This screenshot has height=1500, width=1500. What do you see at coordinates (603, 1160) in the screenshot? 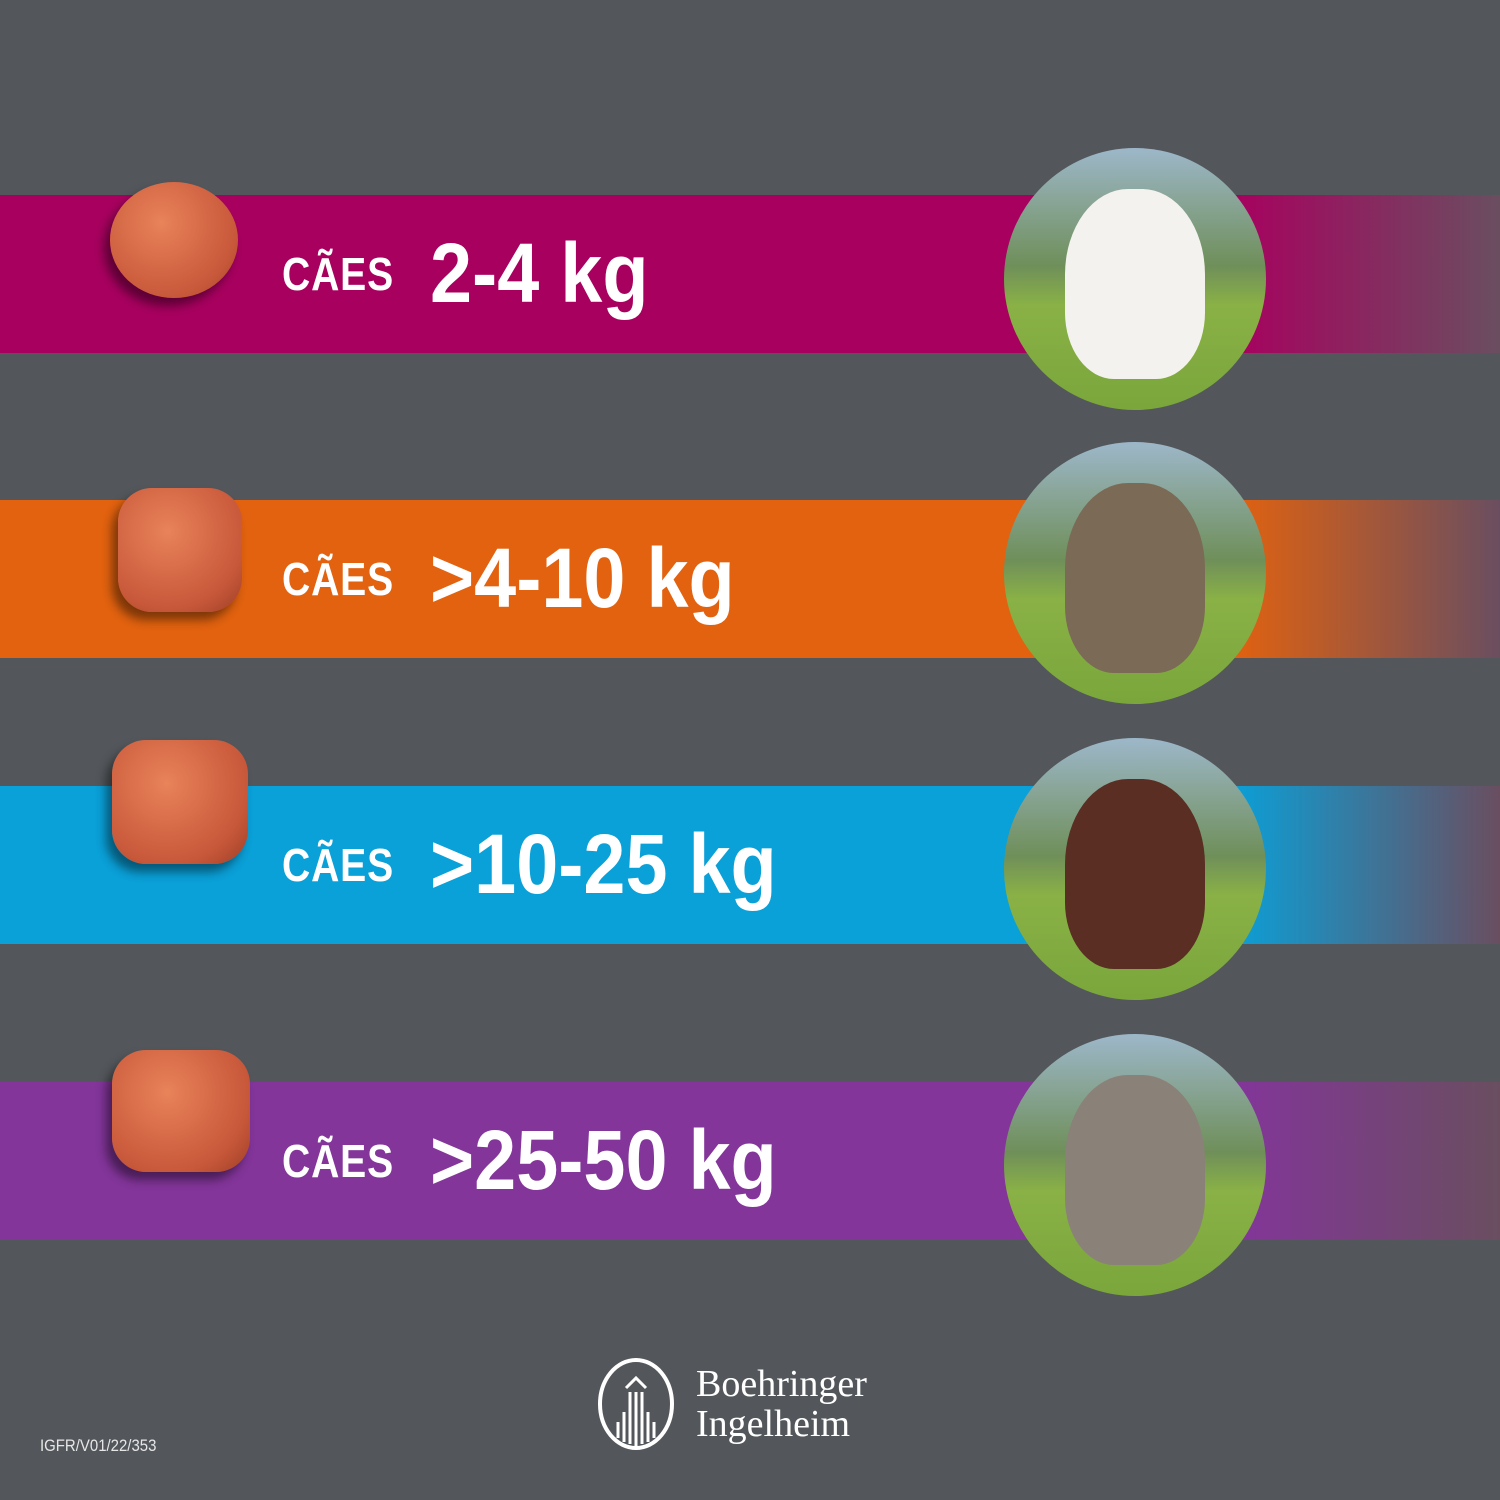
I see `weight-range: >25-50 kg` at bounding box center [603, 1160].